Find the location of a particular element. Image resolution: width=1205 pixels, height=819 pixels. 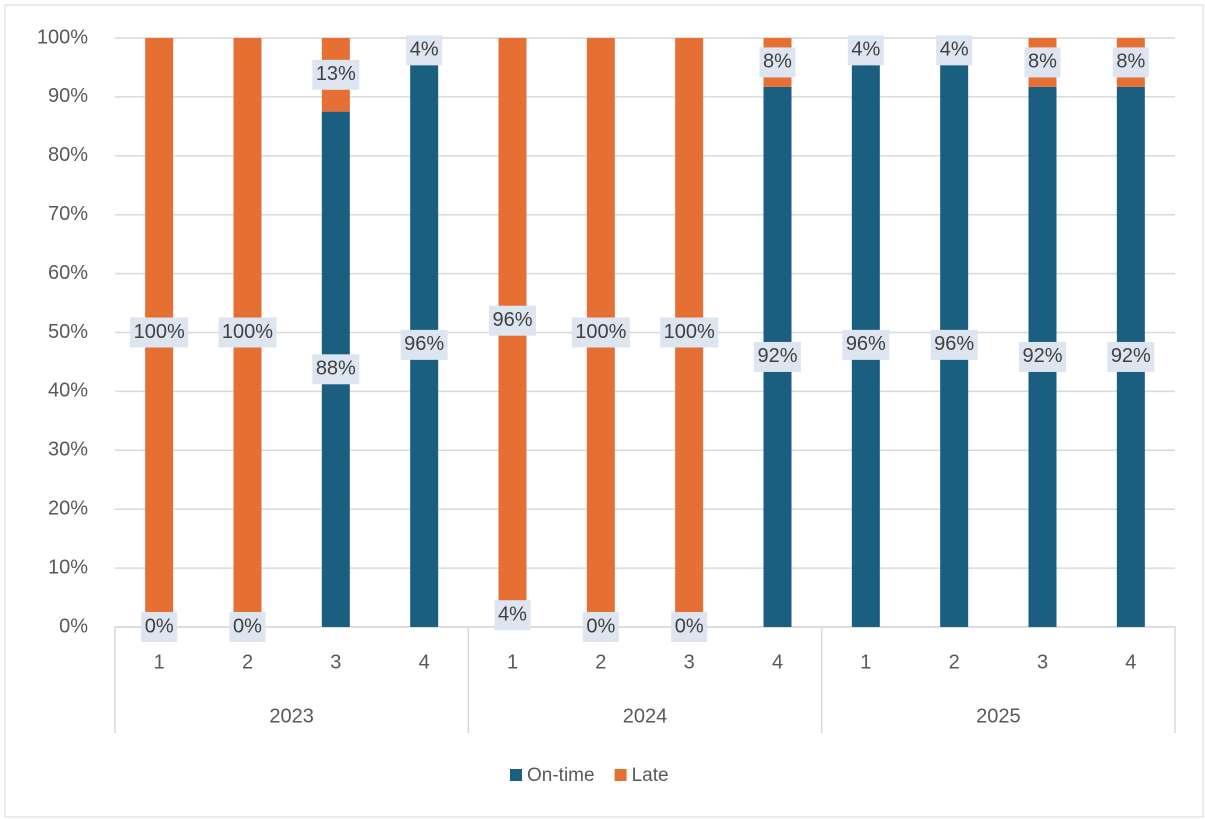

data-label: 88% is located at coordinates (336, 369).